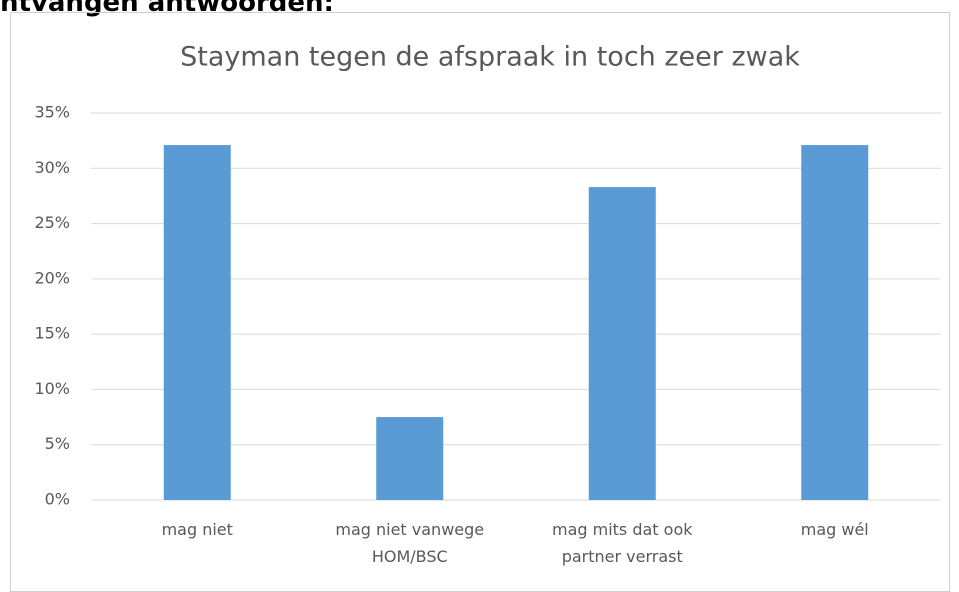 This screenshot has height=592, width=959. What do you see at coordinates (834, 529) in the screenshot?
I see `x-tick-label: mag wél` at bounding box center [834, 529].